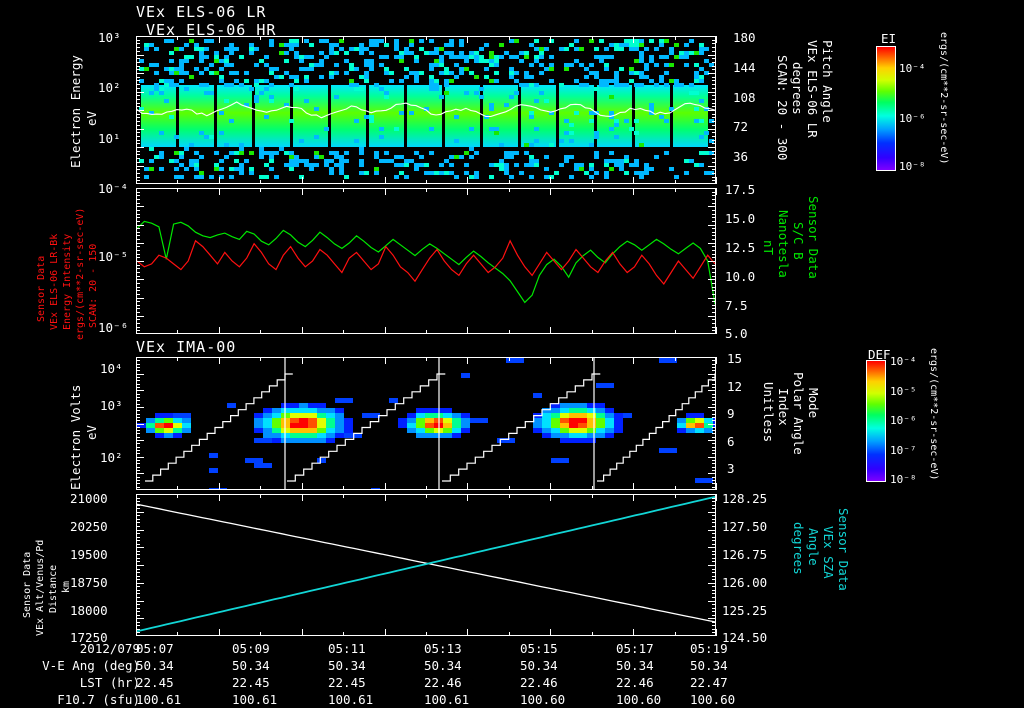 This screenshot has width=1024, height=708. What do you see at coordinates (66, 586) in the screenshot?
I see `panel4-left-label-unit: km` at bounding box center [66, 586].